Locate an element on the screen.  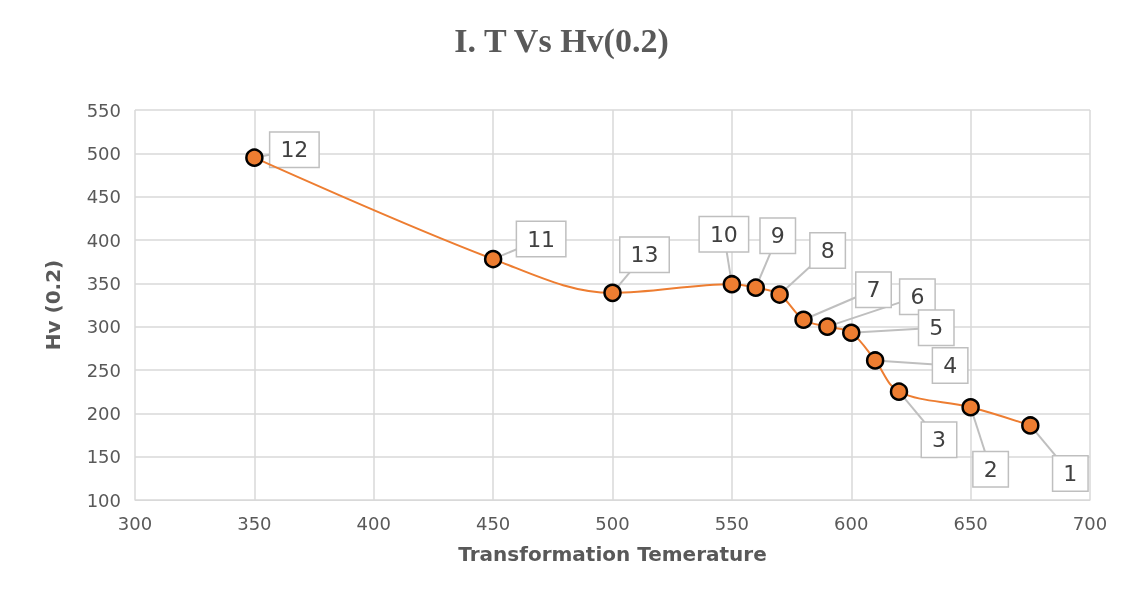
y-tick-label: 500 is located at coordinates (103, 153).